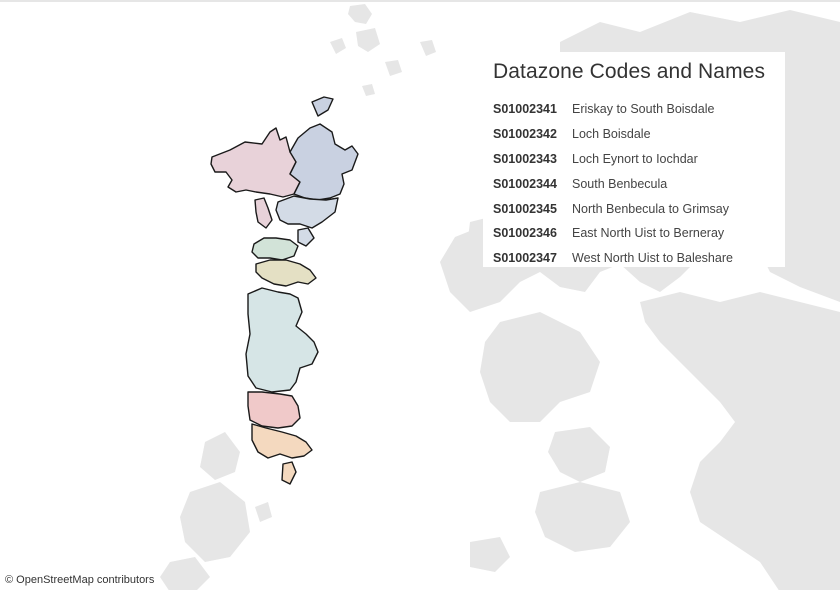 This screenshot has height=590, width=840. What do you see at coordinates (525, 233) in the screenshot?
I see `datazone-code: S01002346` at bounding box center [525, 233].